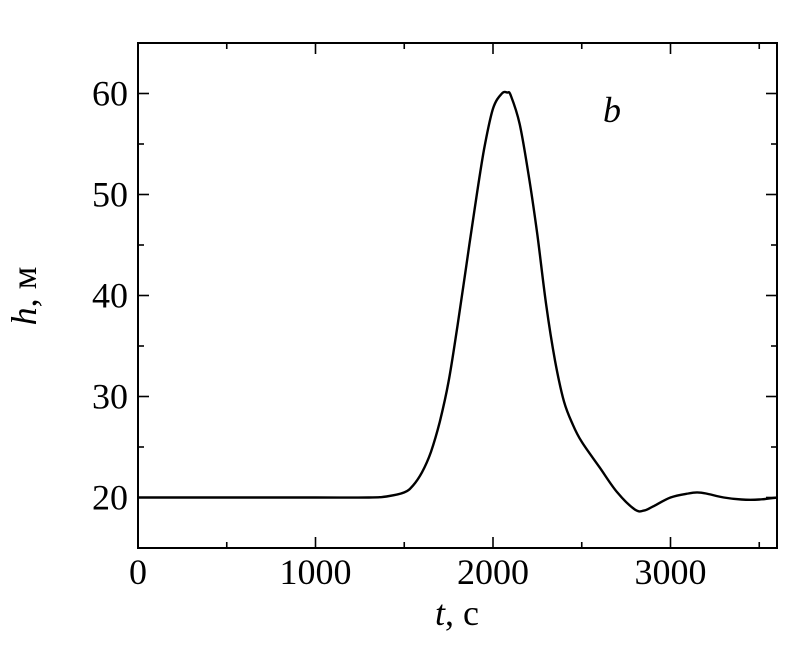  Describe the element at coordinates (110, 94) in the screenshot. I see `y-tick-label: 60` at that location.